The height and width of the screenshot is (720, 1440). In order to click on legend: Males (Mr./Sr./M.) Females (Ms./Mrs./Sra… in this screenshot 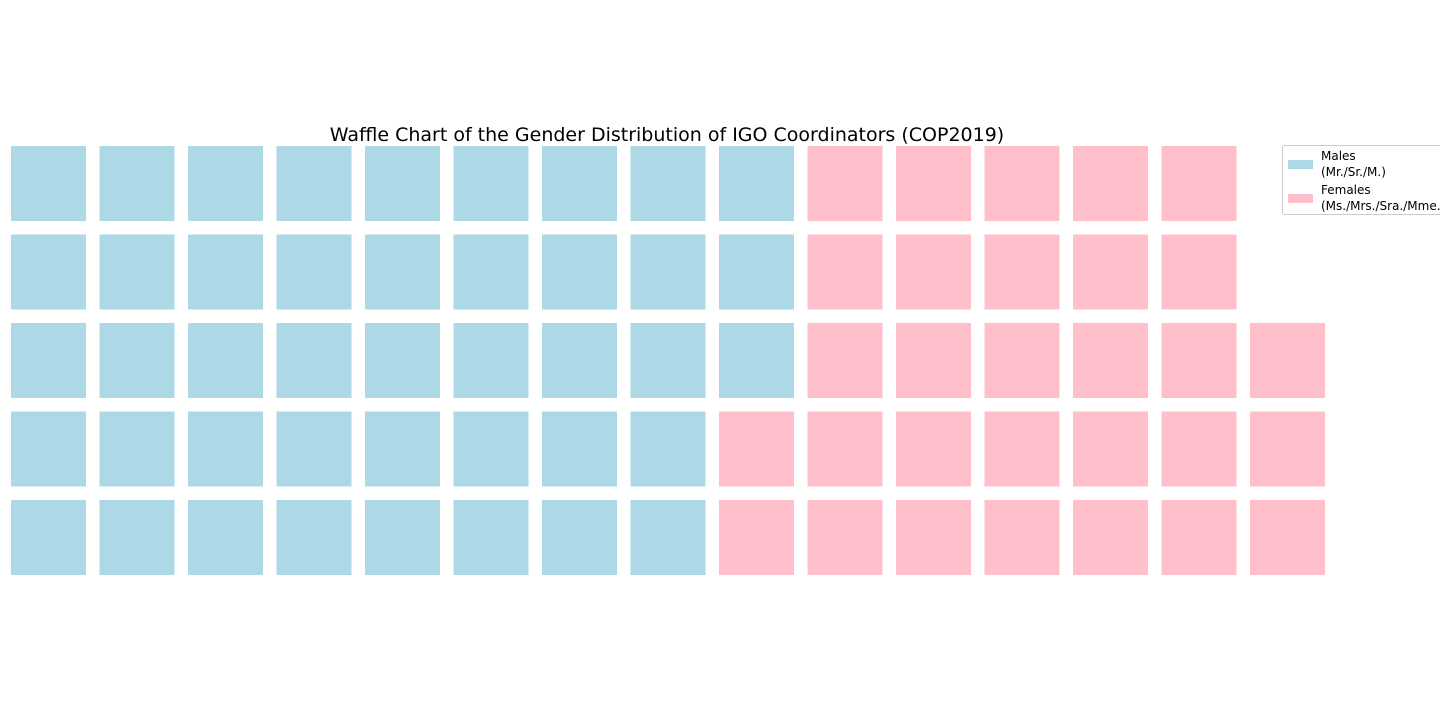, I will do `click(1361, 180)`.